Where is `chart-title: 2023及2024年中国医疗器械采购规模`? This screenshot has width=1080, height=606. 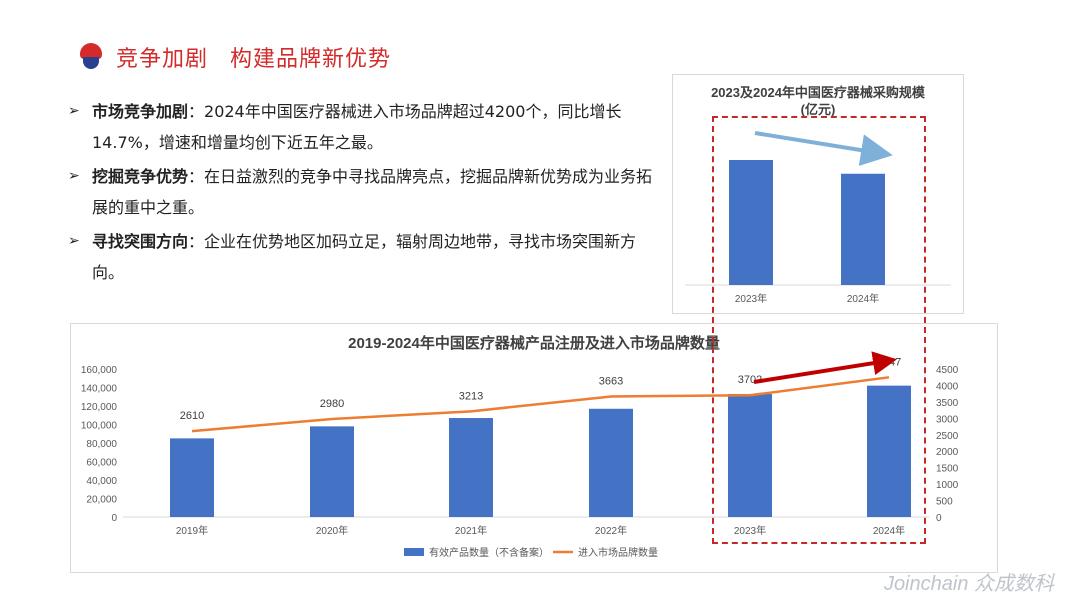
chart-title: 2023及2024年中国医疗器械采购规模 is located at coordinates (818, 92).